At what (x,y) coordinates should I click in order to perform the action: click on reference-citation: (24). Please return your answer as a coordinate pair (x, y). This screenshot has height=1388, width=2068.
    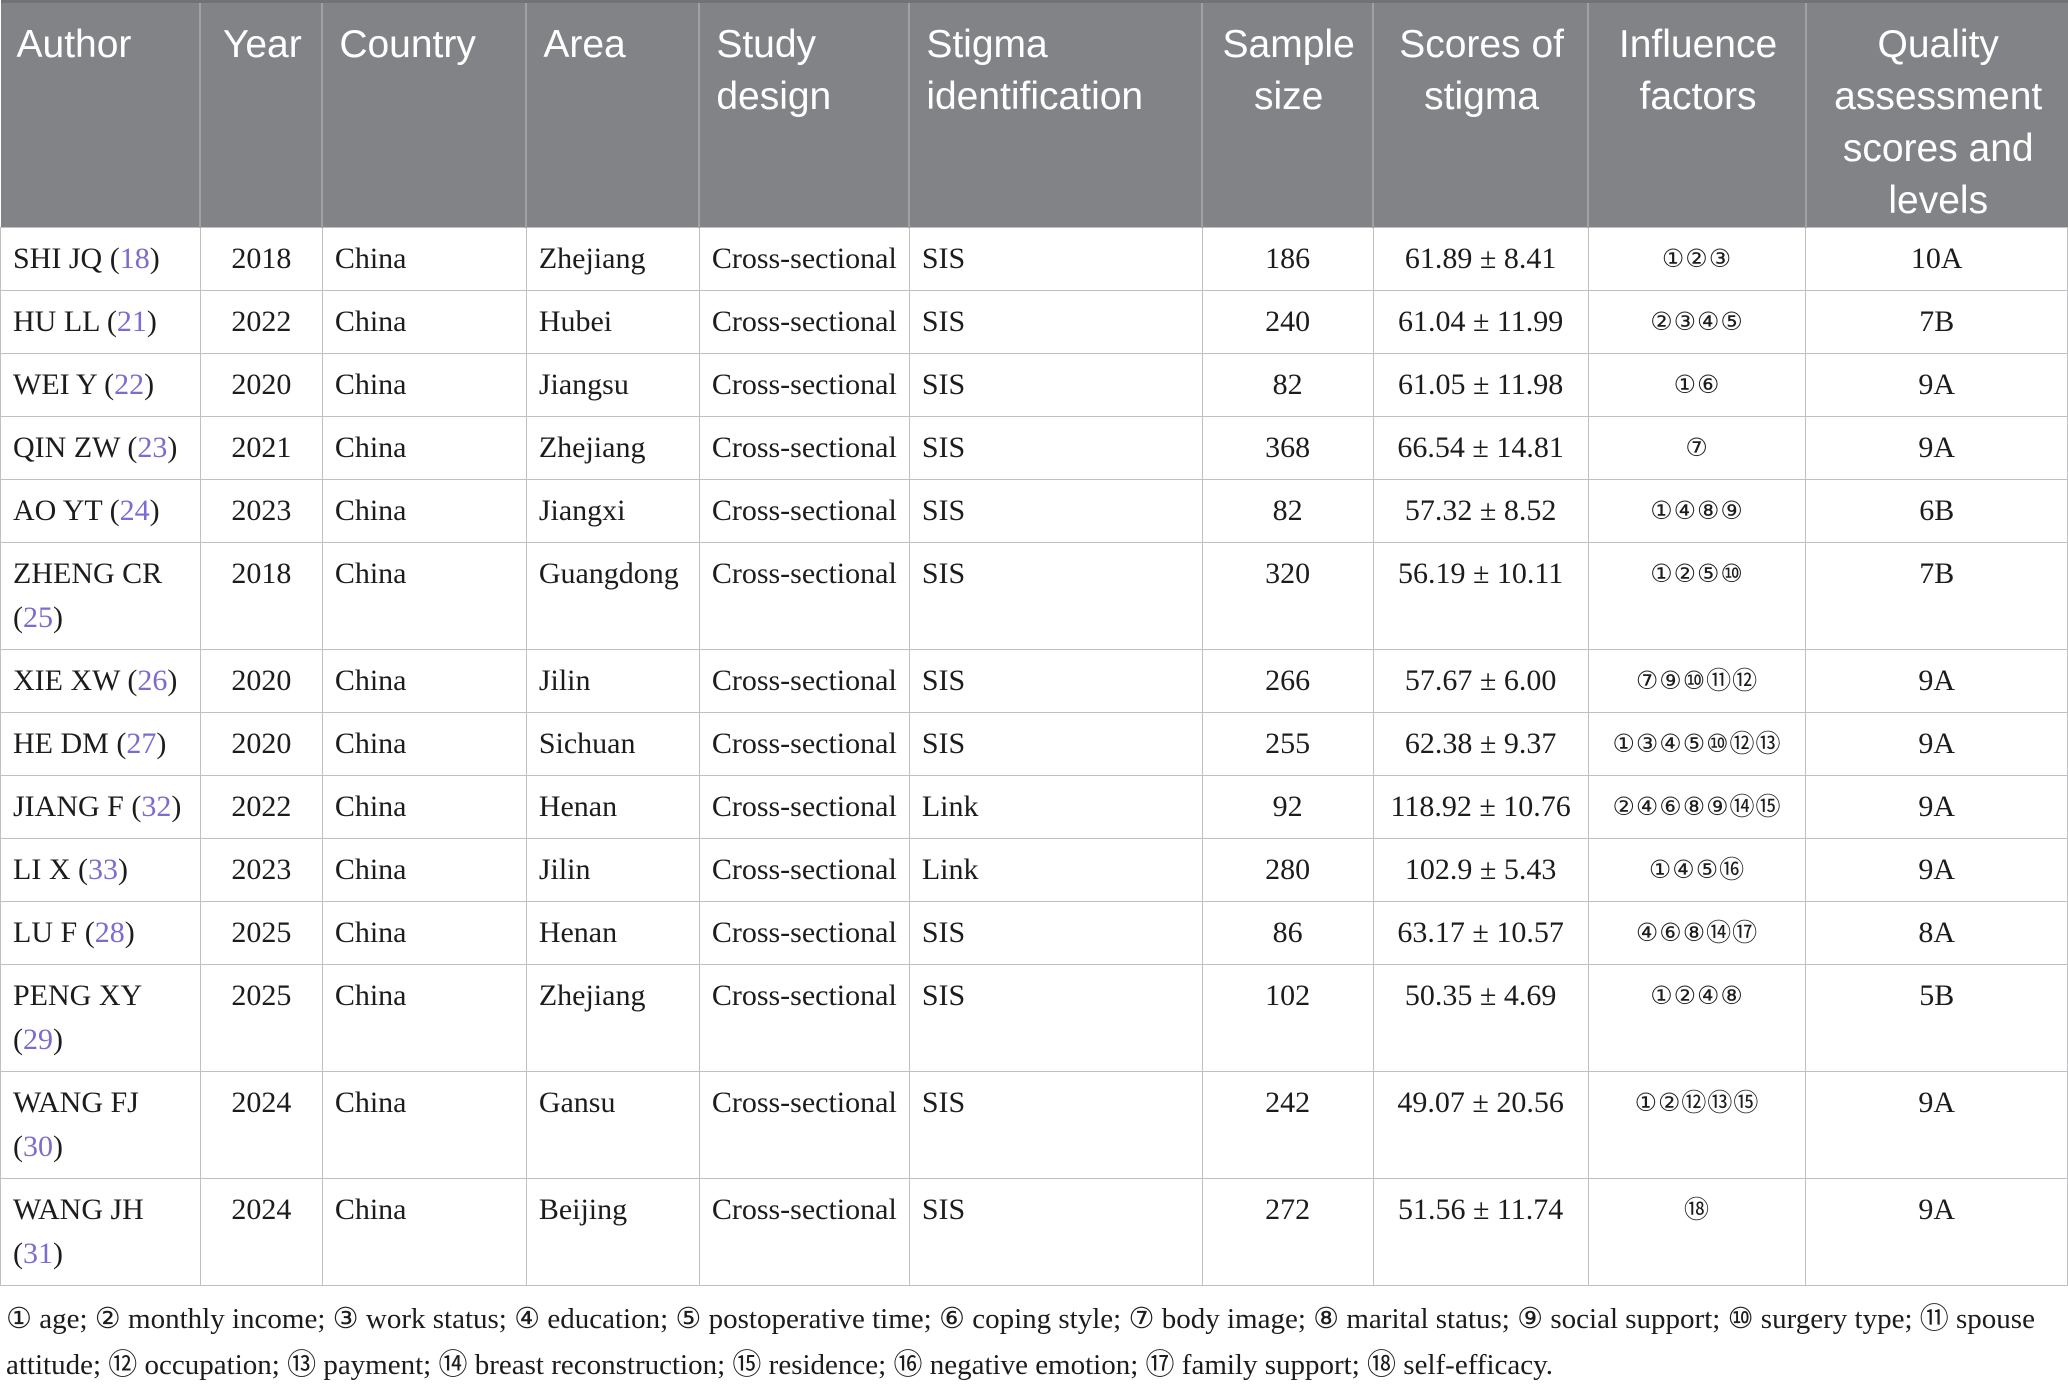
    Looking at the image, I should click on (134, 510).